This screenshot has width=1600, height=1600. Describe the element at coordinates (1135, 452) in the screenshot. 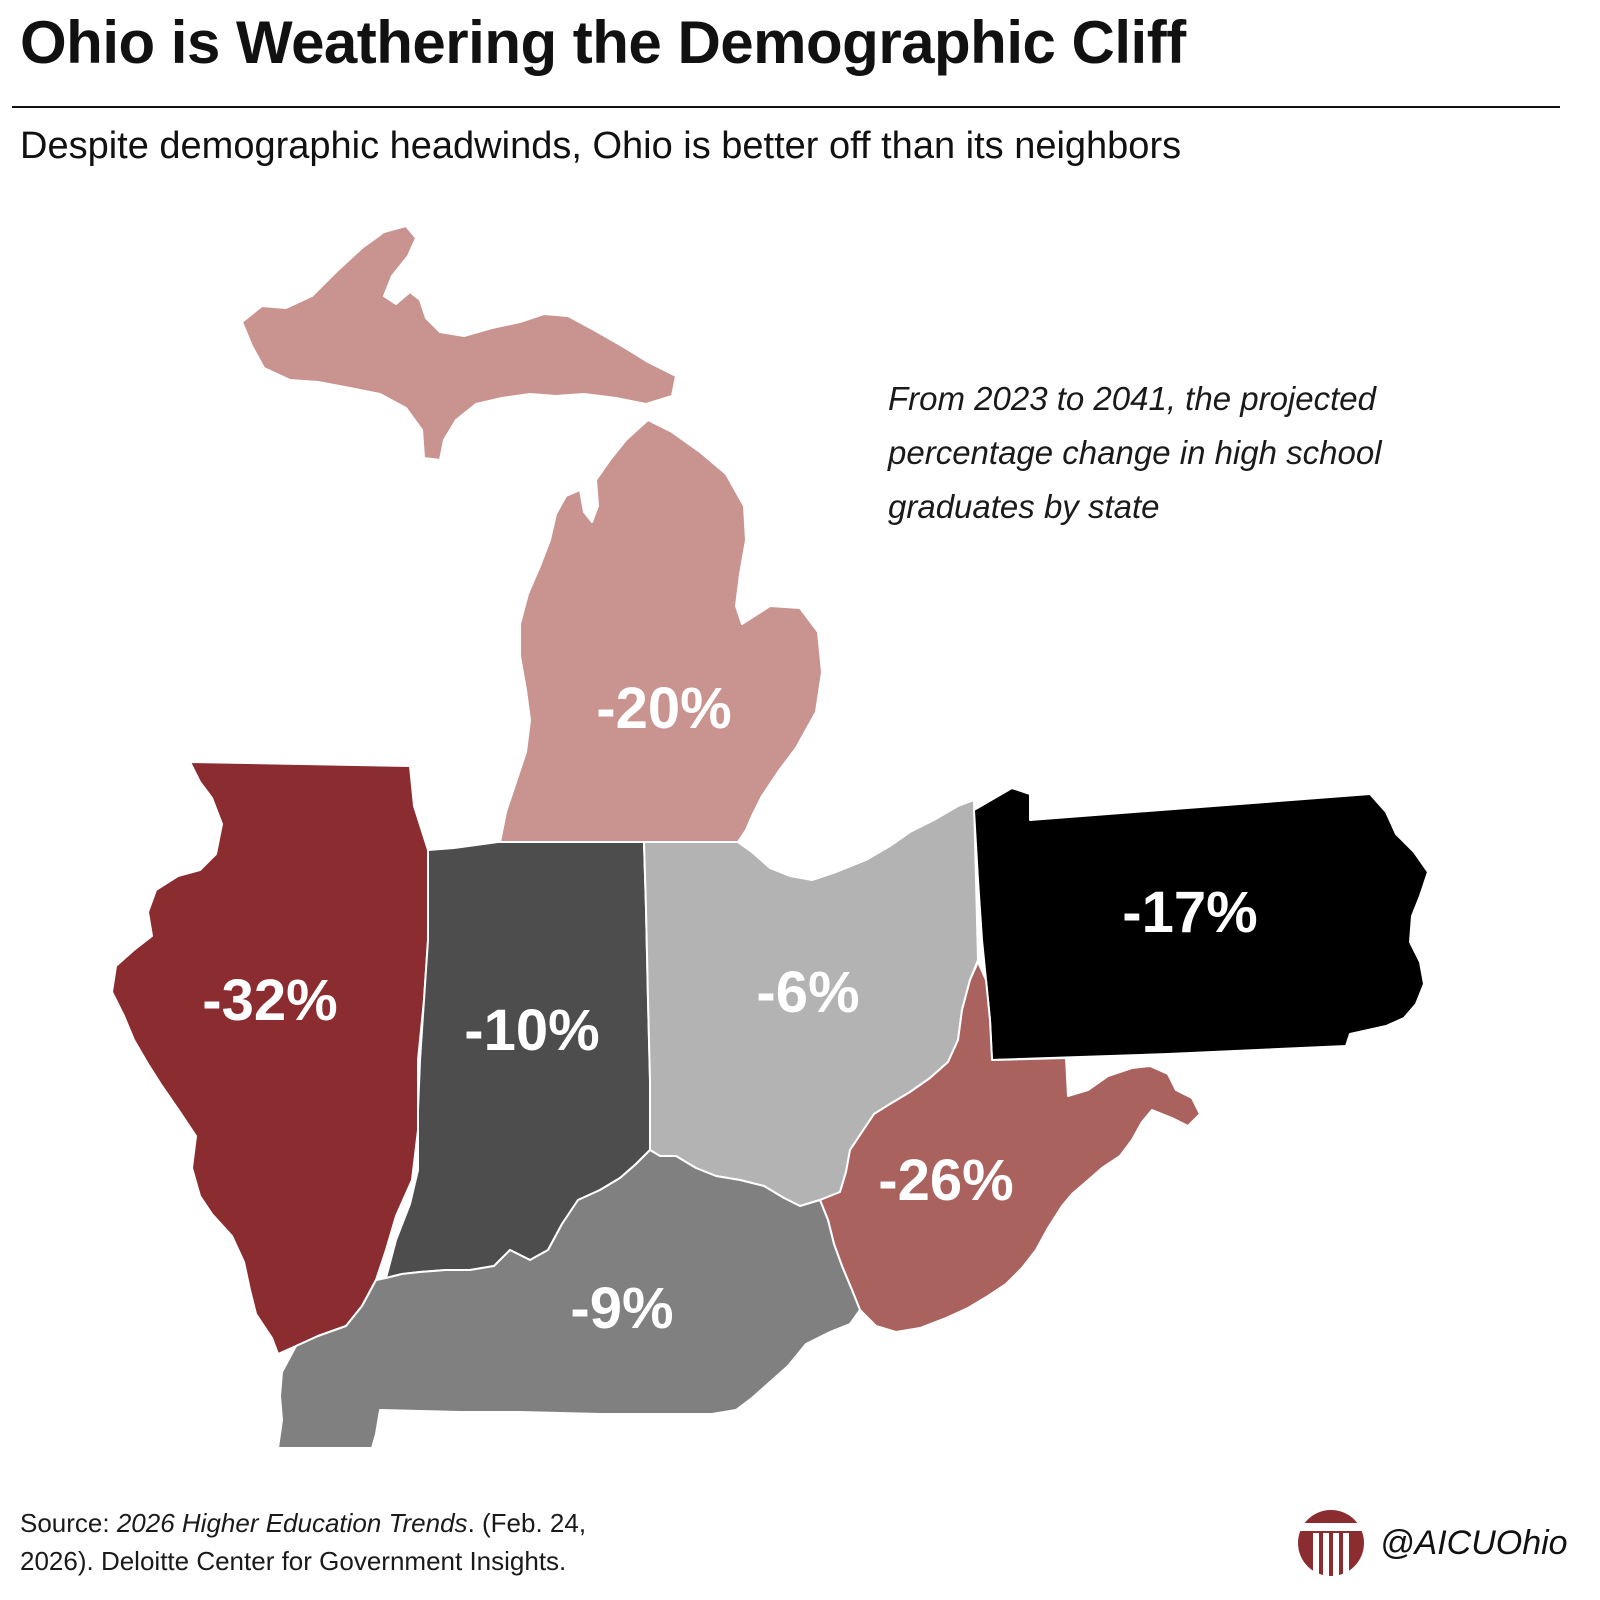

I see `annotation-line: percentage change in high school` at that location.